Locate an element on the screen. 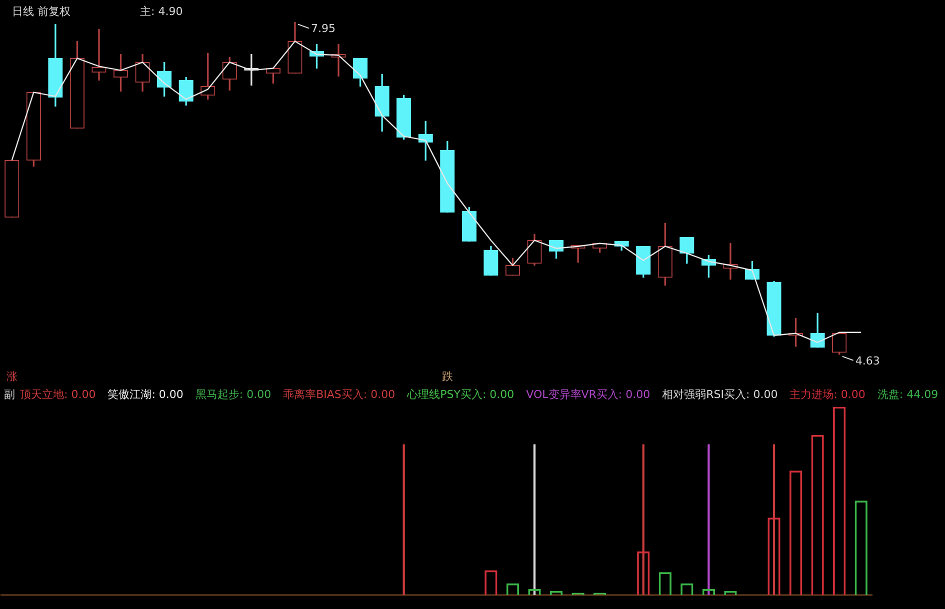  annotation: 7.95 is located at coordinates (323, 29).